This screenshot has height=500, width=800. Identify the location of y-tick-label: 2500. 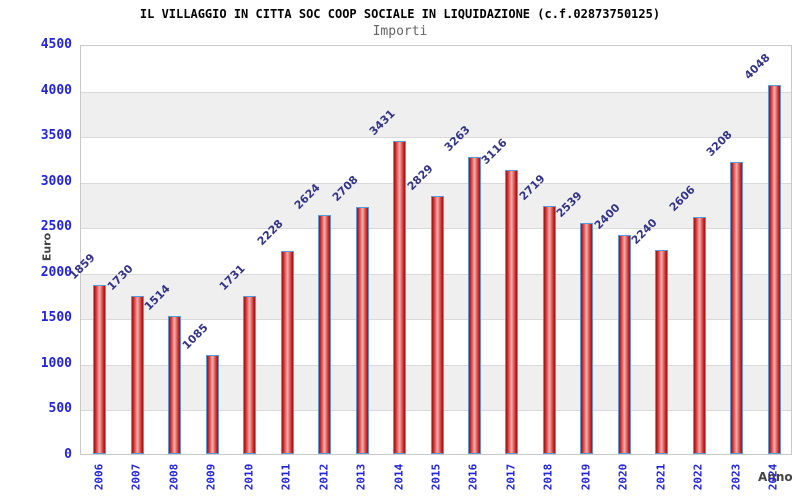
(56, 227).